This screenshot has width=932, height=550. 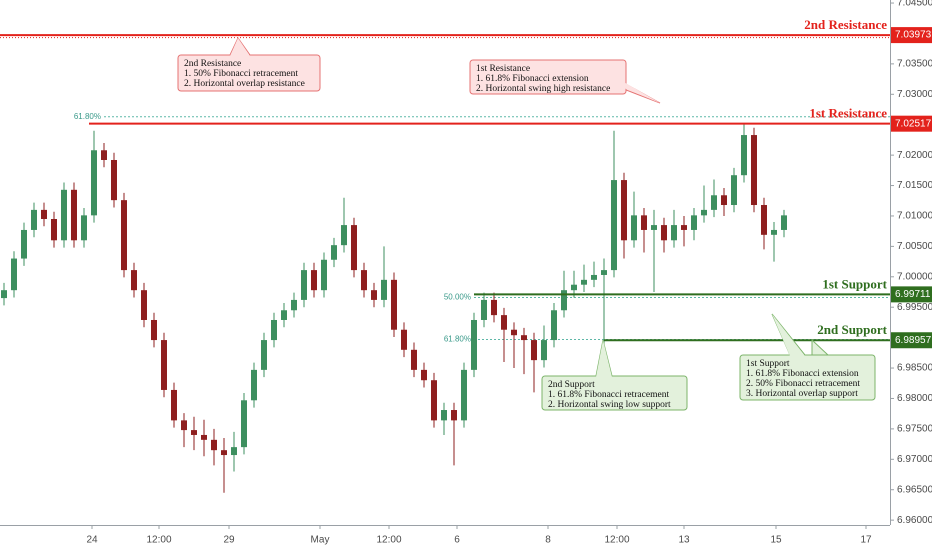 What do you see at coordinates (914, 520) in the screenshot?
I see `y-tick-label: 6.96000` at bounding box center [914, 520].